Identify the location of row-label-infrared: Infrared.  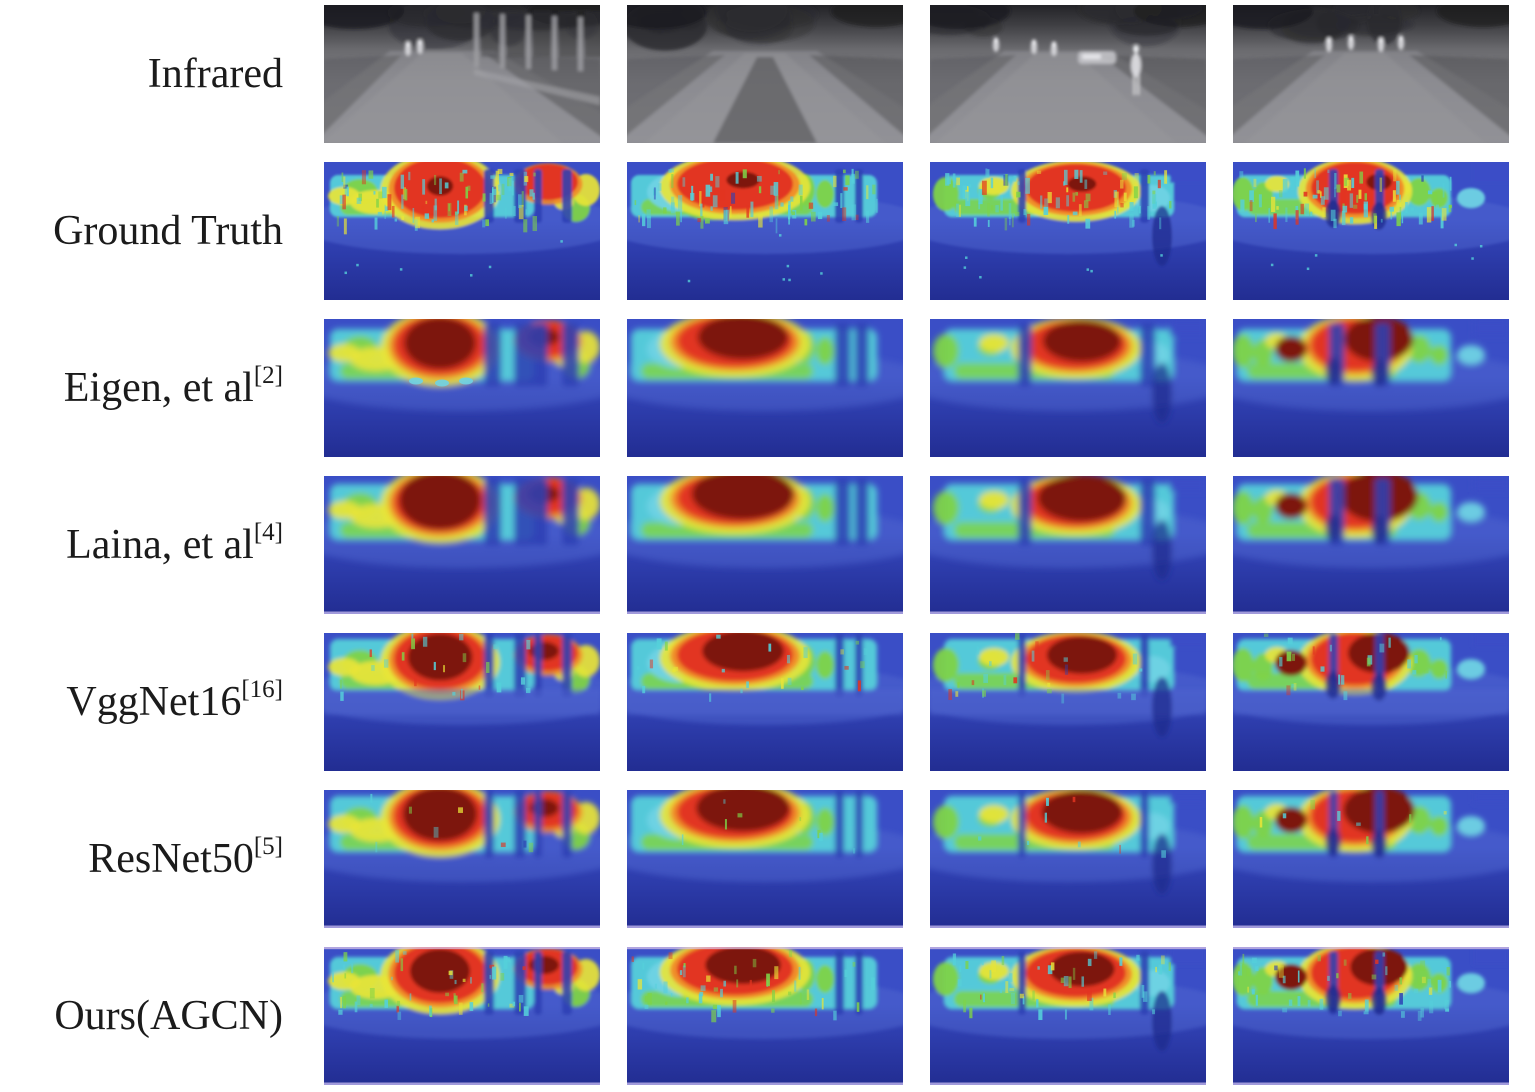
(148, 74).